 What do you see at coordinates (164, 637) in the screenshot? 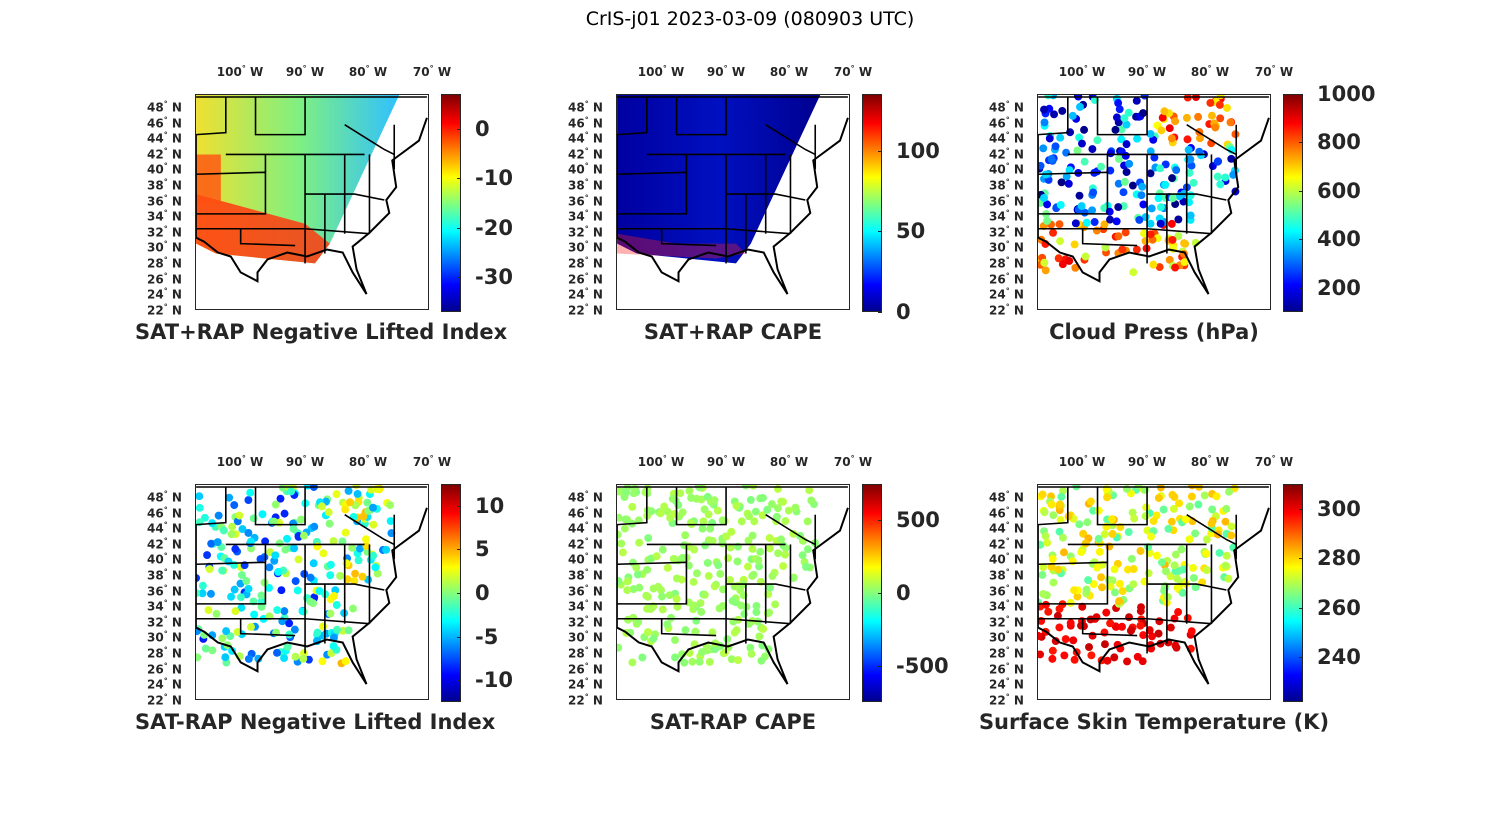
I see `latitude-tick-label: 30° N` at bounding box center [164, 637].